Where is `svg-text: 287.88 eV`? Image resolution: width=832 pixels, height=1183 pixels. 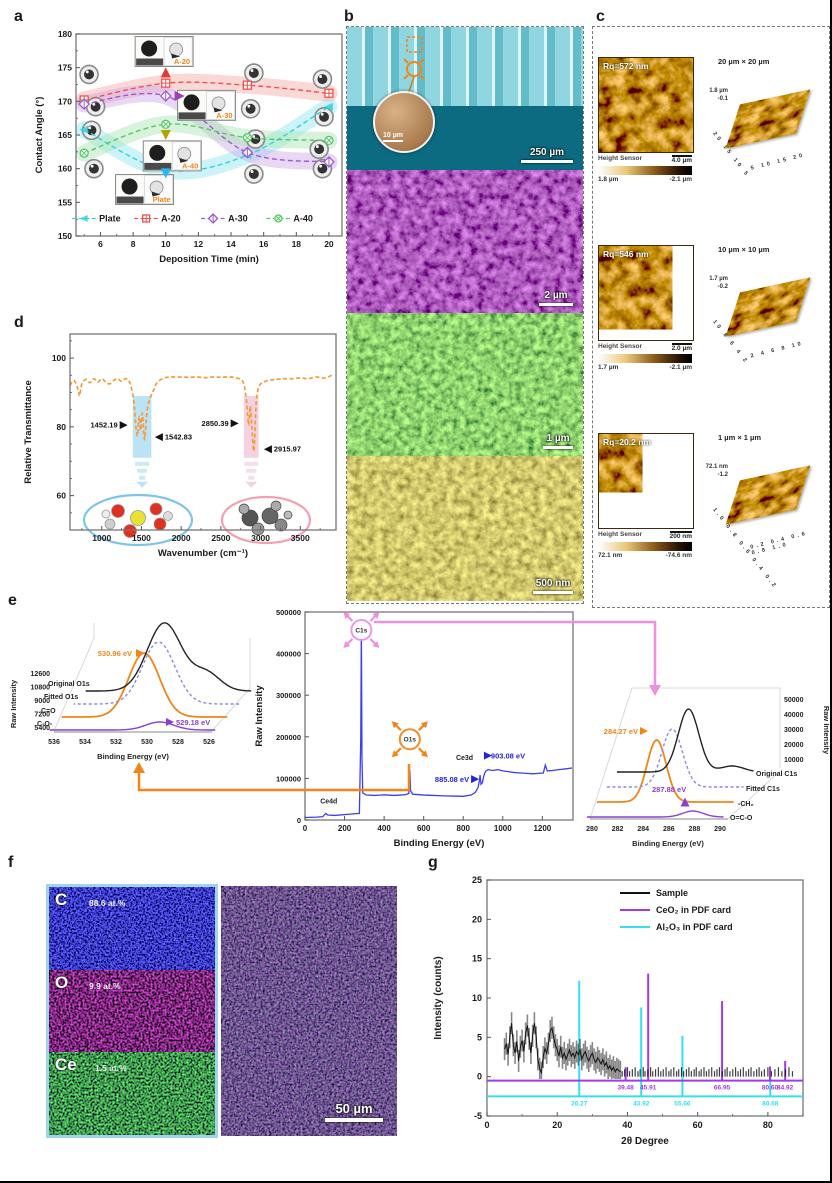
svg-text: 287.88 eV is located at coordinates (669, 789).